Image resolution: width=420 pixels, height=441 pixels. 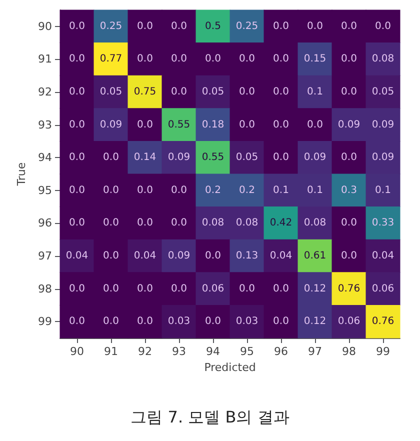 I want to click on data-label: 0.61, so click(x=315, y=256).